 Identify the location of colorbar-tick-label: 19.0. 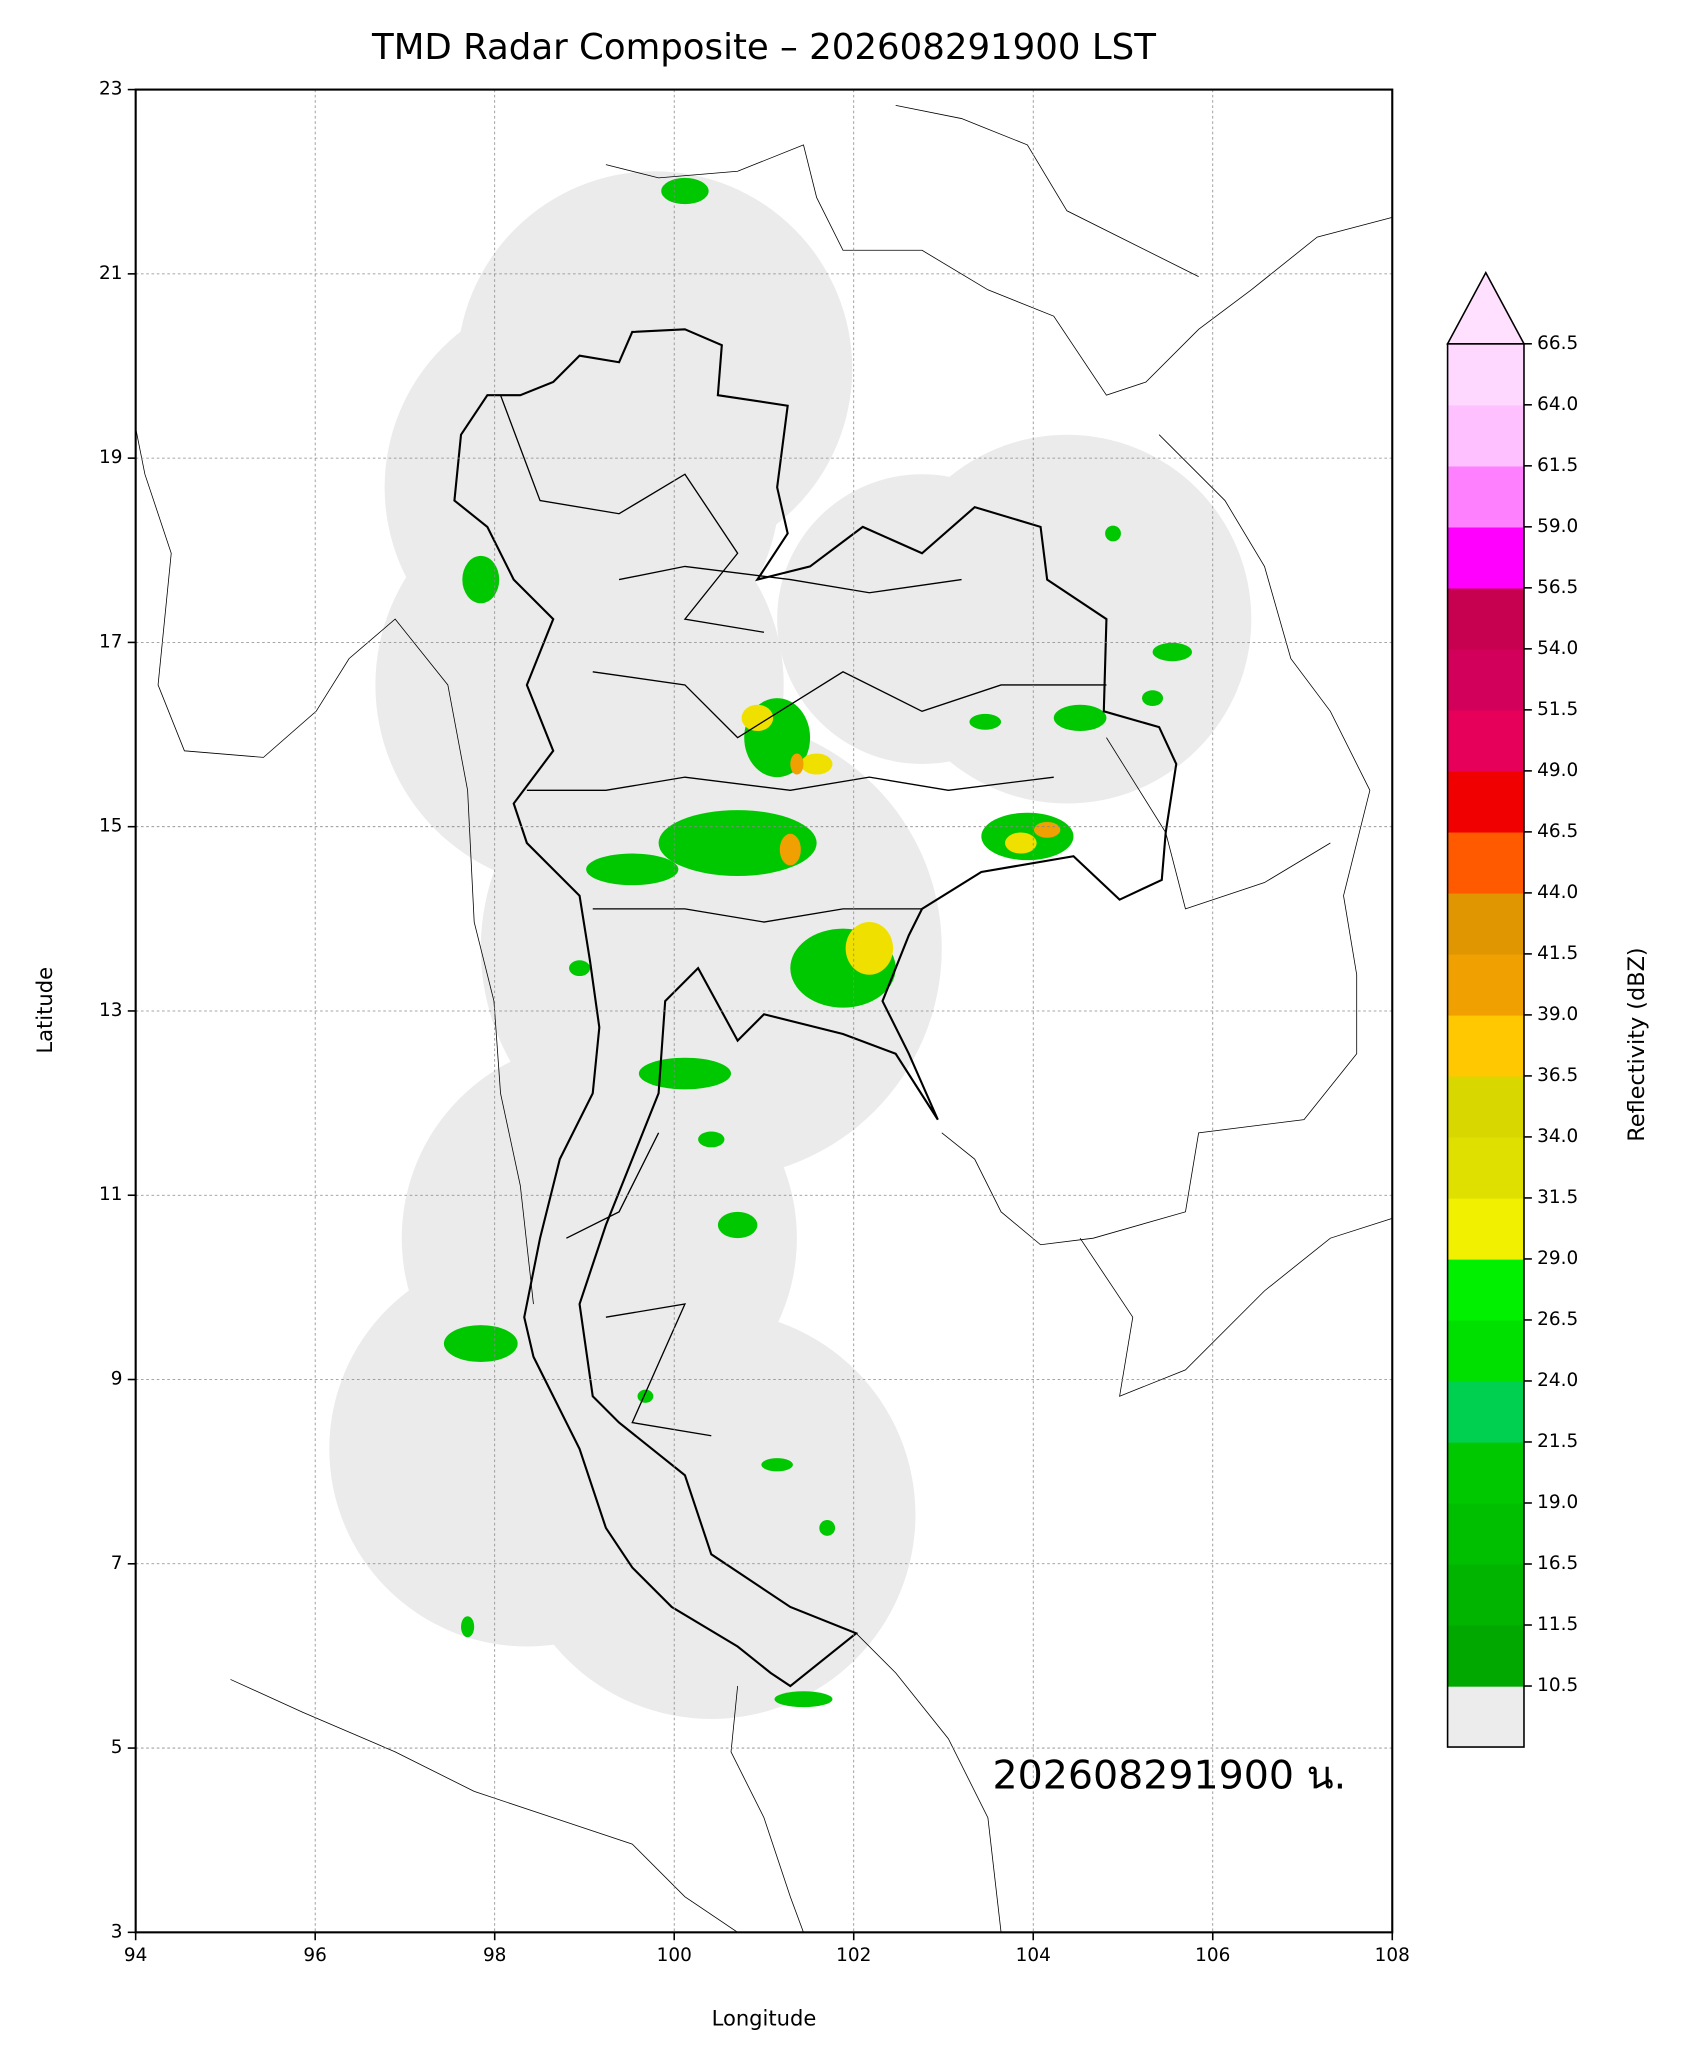
(1557, 1502).